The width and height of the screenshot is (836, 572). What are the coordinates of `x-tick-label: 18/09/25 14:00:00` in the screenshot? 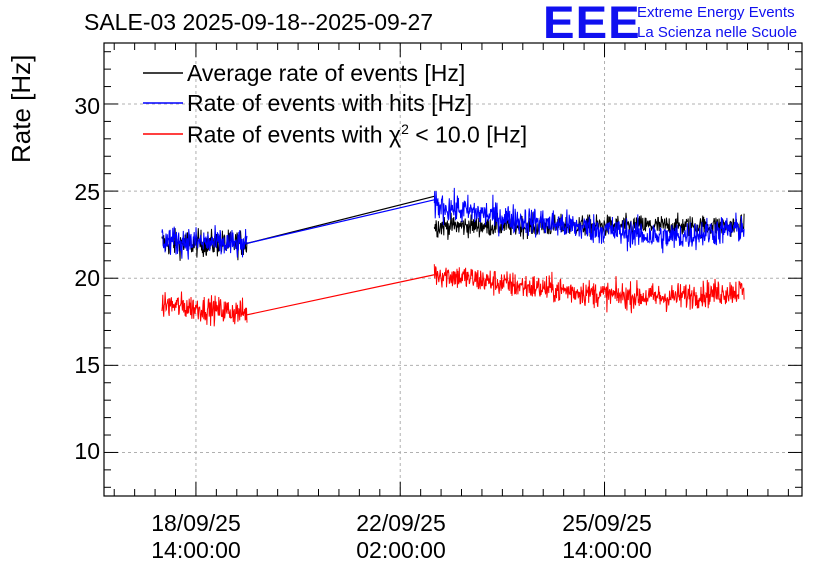 It's located at (196, 537).